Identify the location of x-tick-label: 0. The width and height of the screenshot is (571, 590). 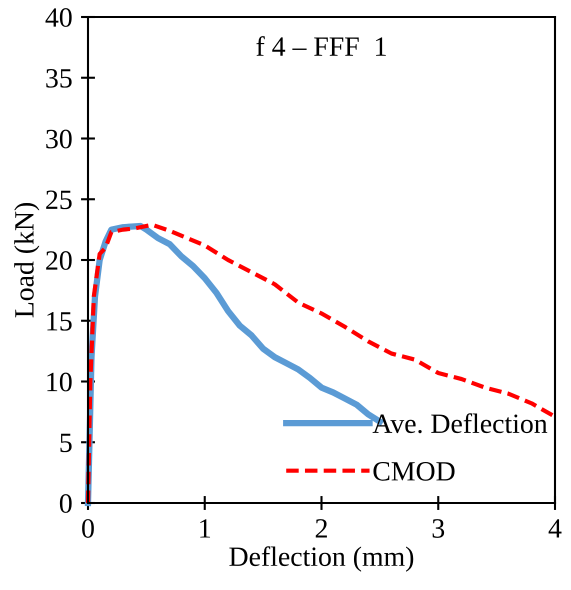
(88, 528).